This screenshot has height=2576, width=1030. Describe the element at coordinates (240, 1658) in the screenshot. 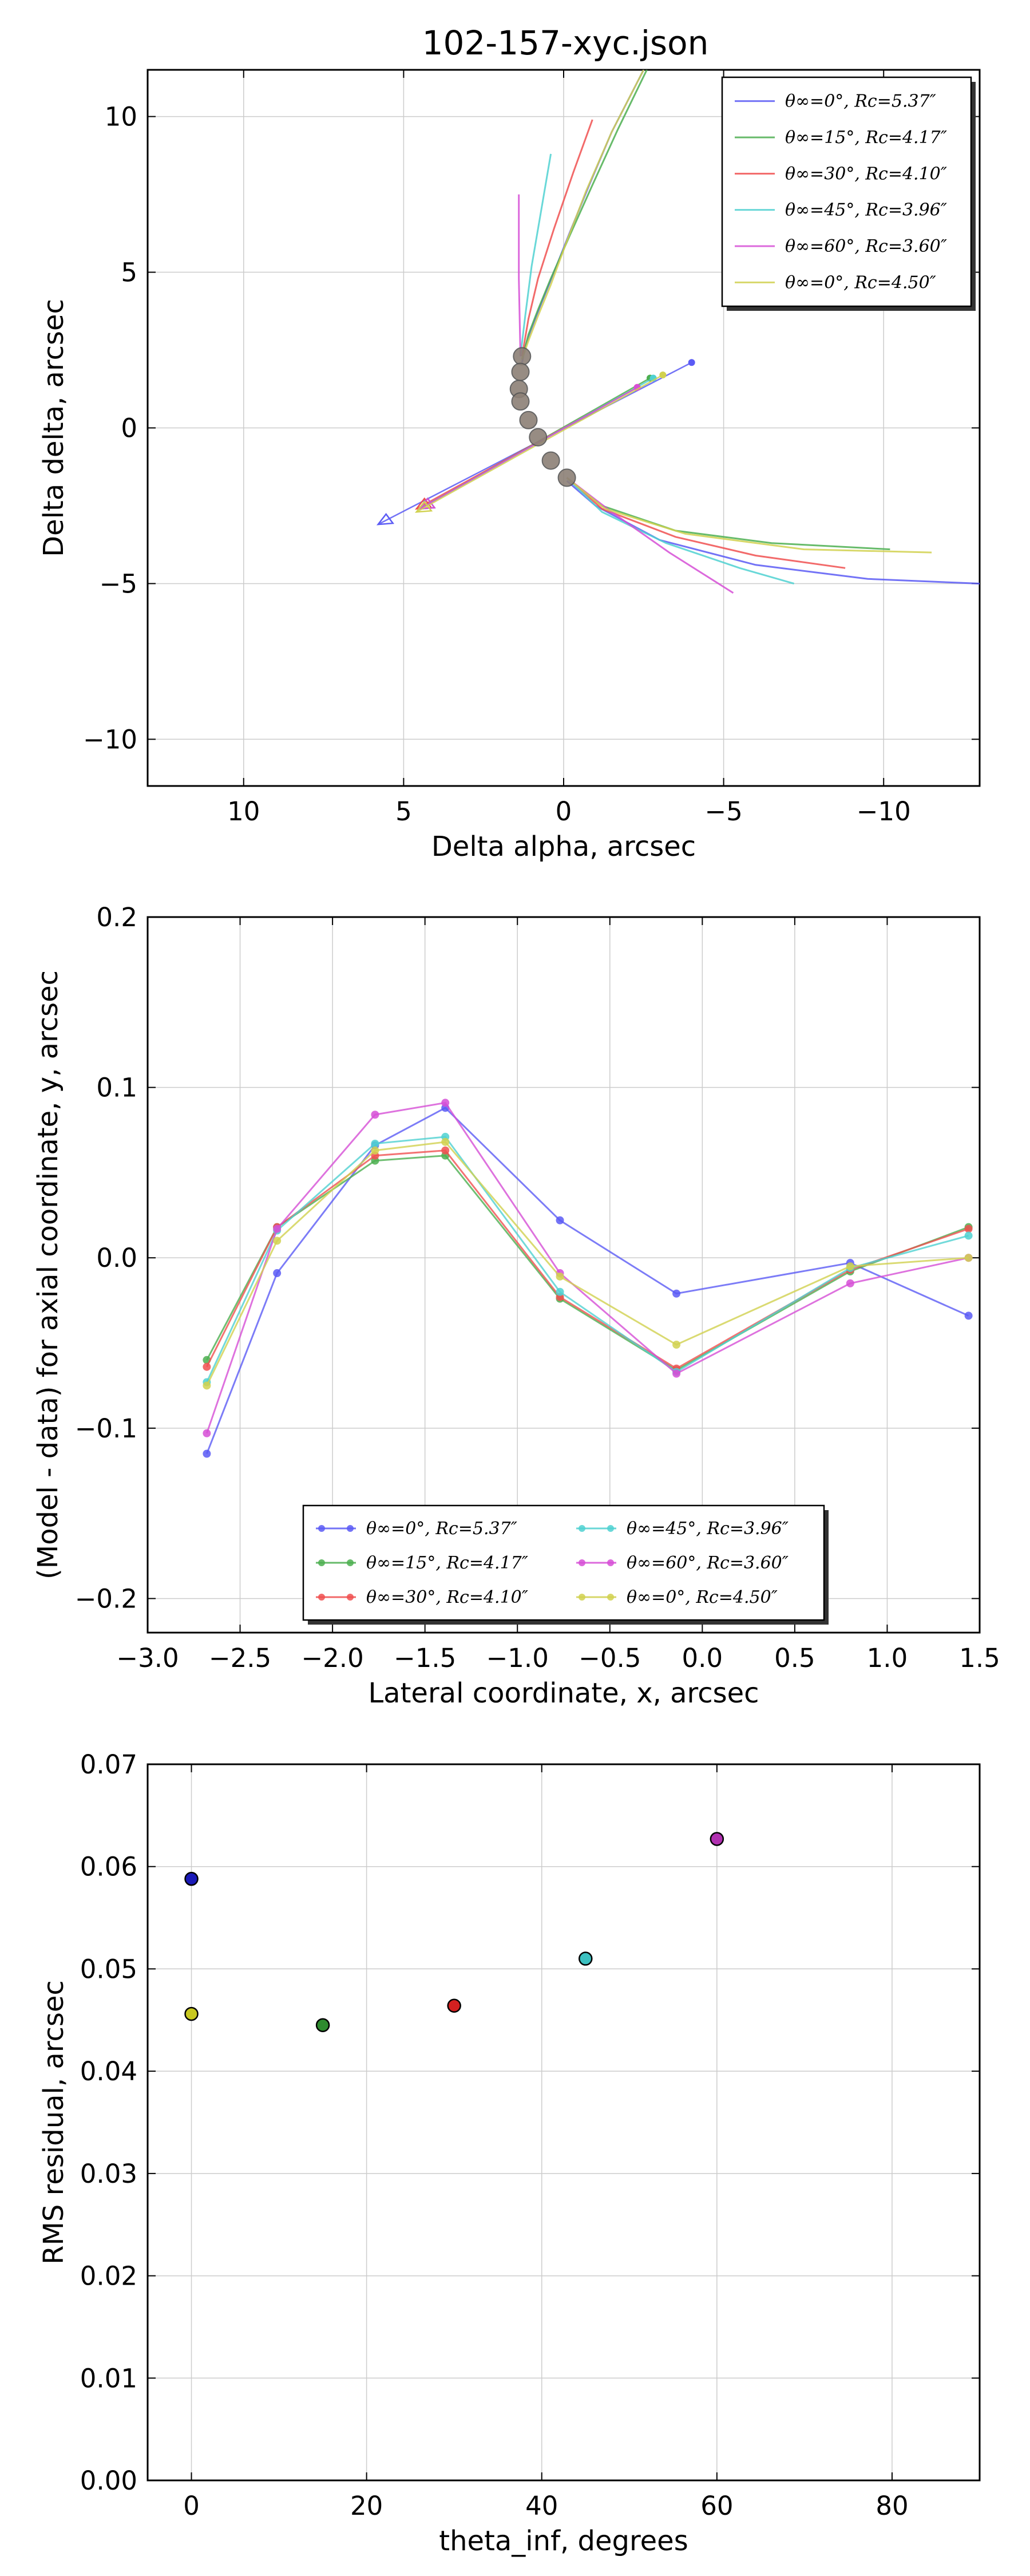

I see `x-tick-label: −2.5` at that location.